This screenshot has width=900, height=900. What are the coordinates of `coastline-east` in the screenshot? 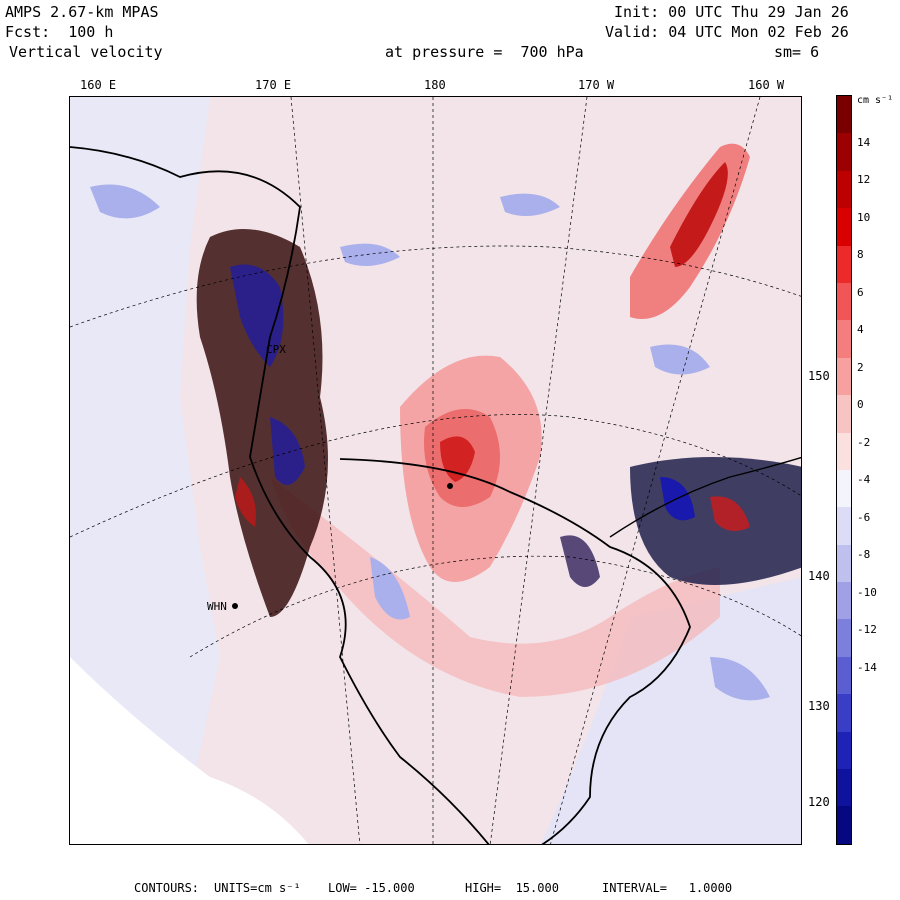 It's located at (705, 497).